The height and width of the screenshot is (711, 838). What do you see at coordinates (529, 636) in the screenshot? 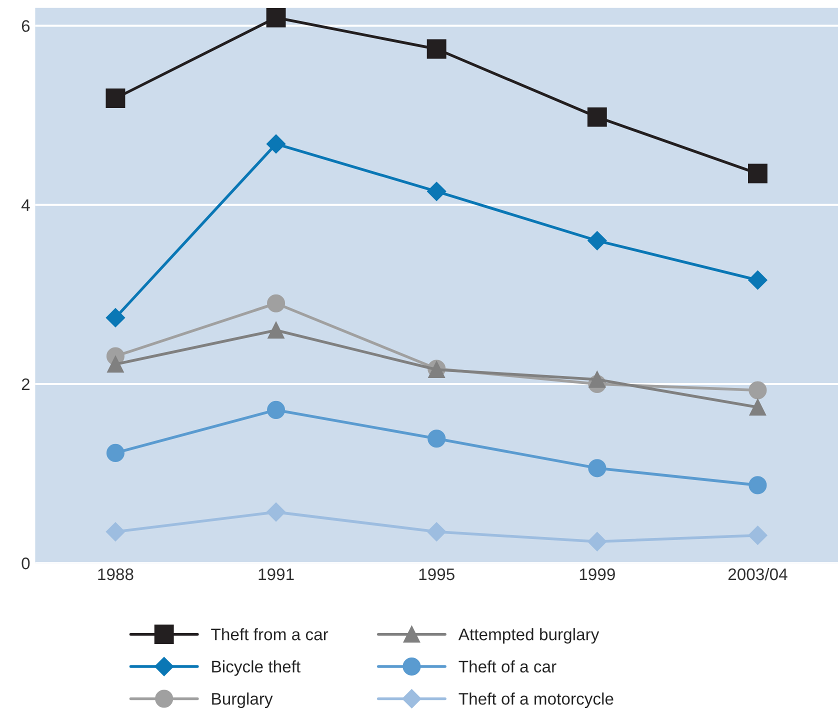
I see `legend-label: Attempted burglary` at bounding box center [529, 636].